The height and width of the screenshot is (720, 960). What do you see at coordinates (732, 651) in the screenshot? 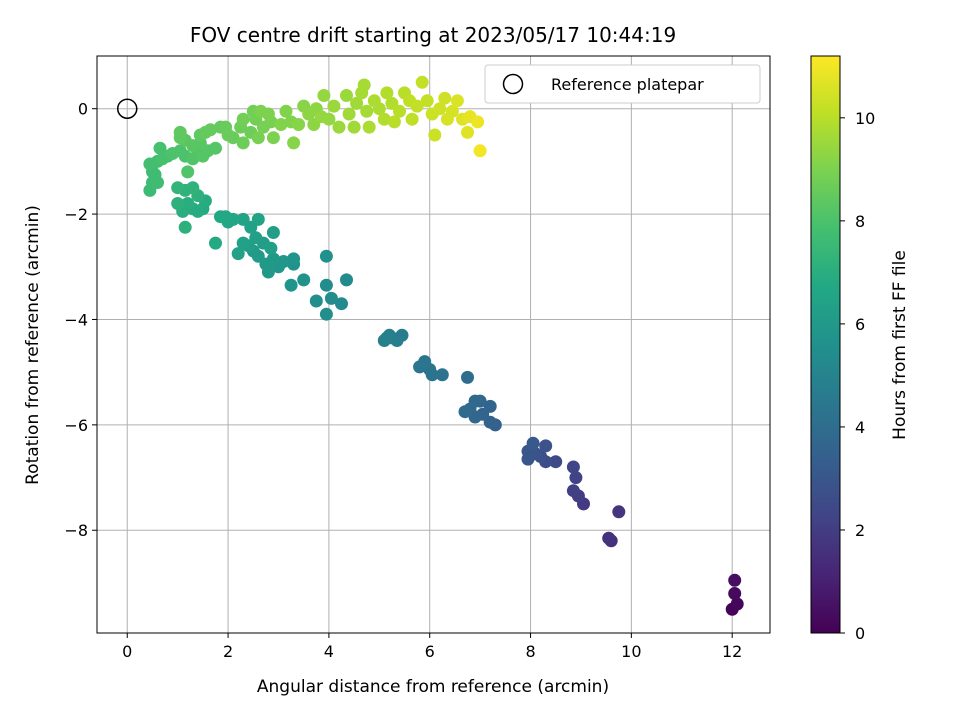
I see `x-tick-label: 12` at bounding box center [732, 651].